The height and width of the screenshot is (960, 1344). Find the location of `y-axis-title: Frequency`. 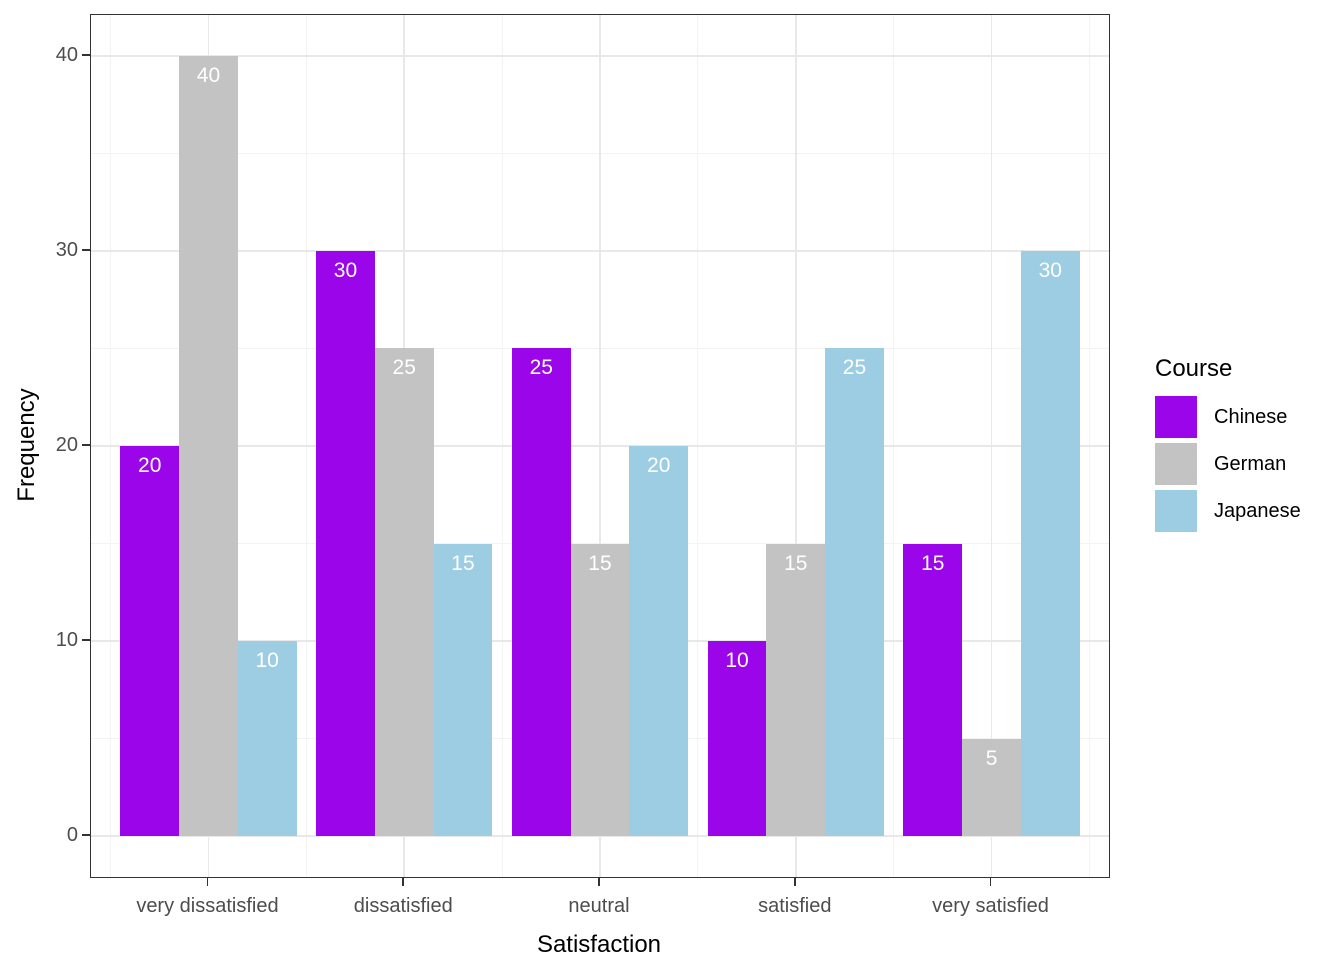

y-axis-title: Frequency is located at coordinates (26, 445).